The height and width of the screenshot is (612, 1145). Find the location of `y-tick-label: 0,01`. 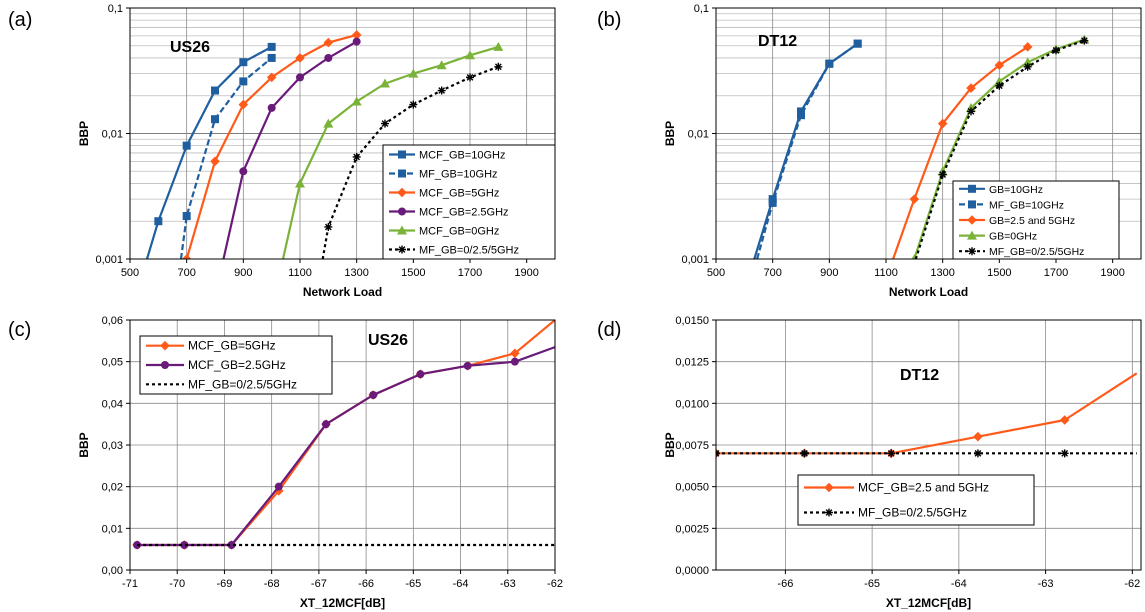

y-tick-label: 0,01 is located at coordinates (112, 529).